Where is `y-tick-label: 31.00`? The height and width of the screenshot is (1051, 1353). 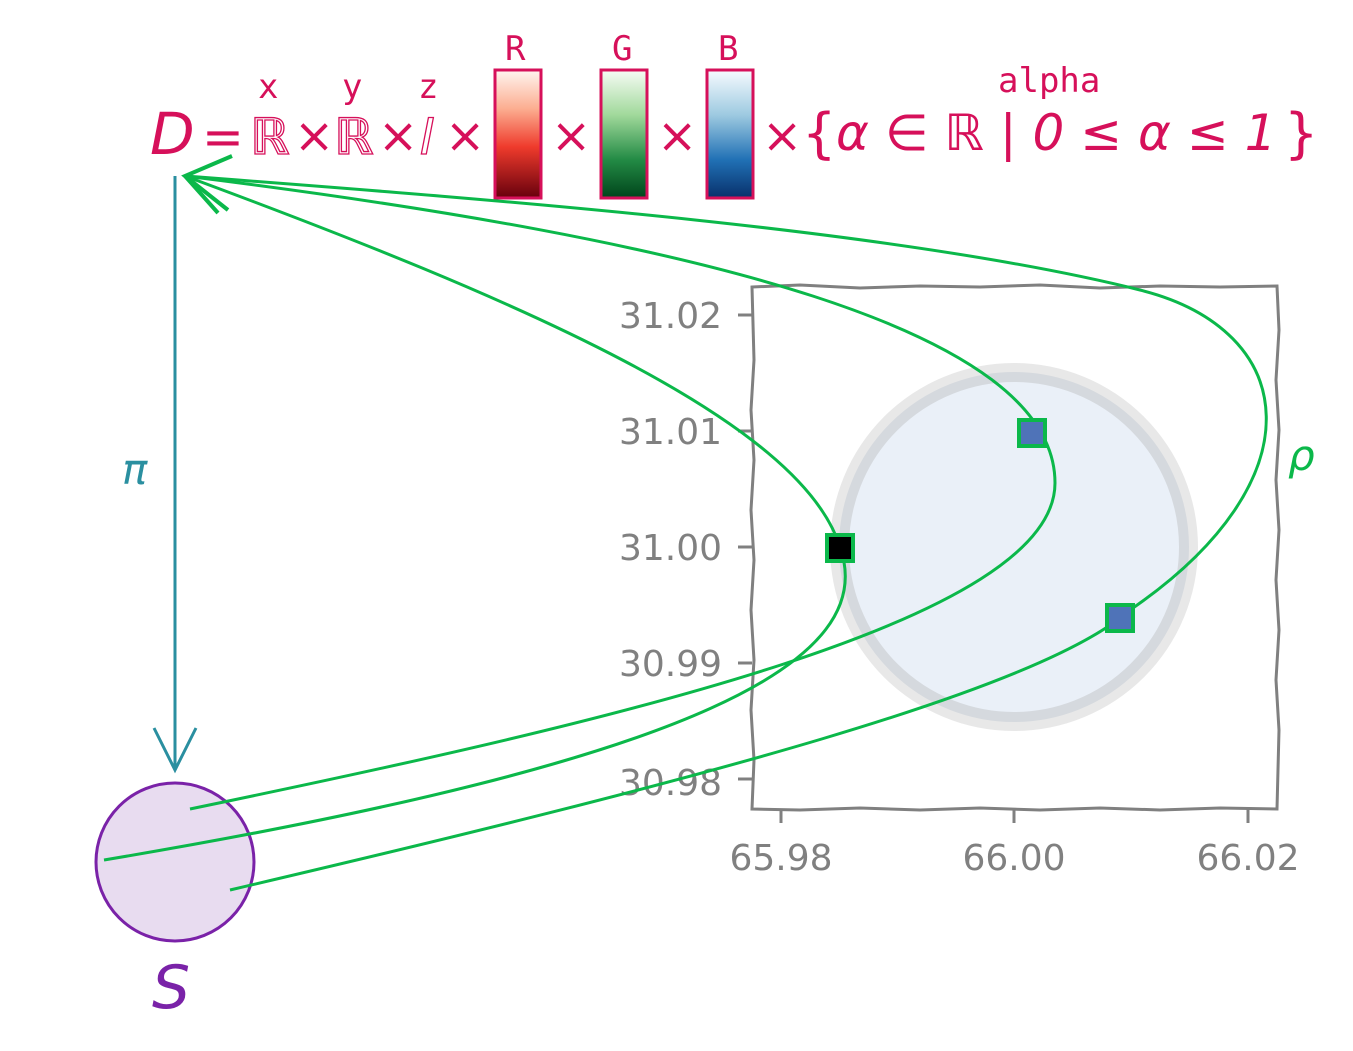
y-tick-label: 31.00 is located at coordinates (670, 548).